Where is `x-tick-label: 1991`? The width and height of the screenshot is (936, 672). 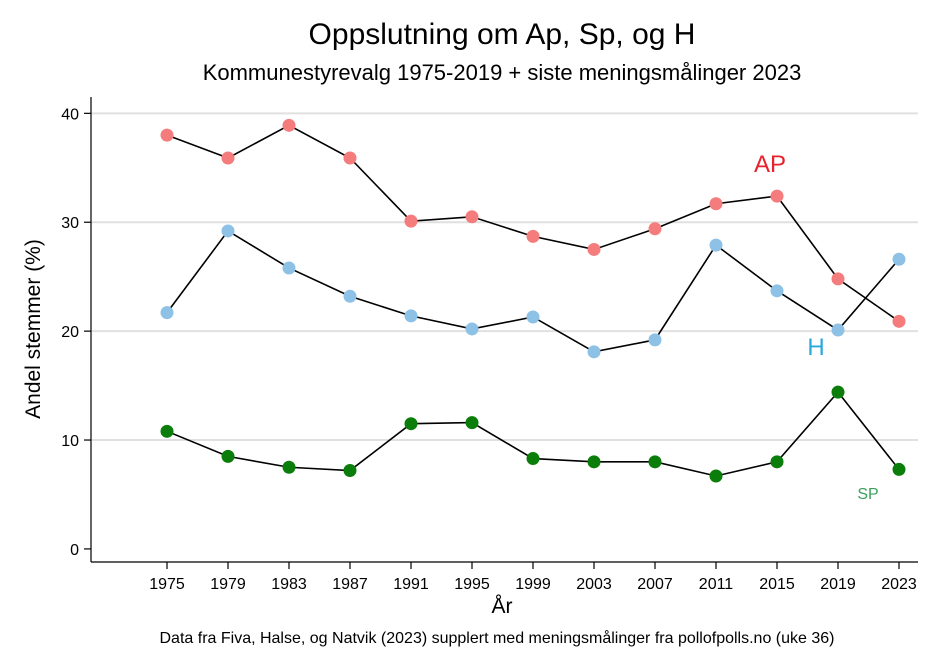 x-tick-label: 1991 is located at coordinates (411, 584).